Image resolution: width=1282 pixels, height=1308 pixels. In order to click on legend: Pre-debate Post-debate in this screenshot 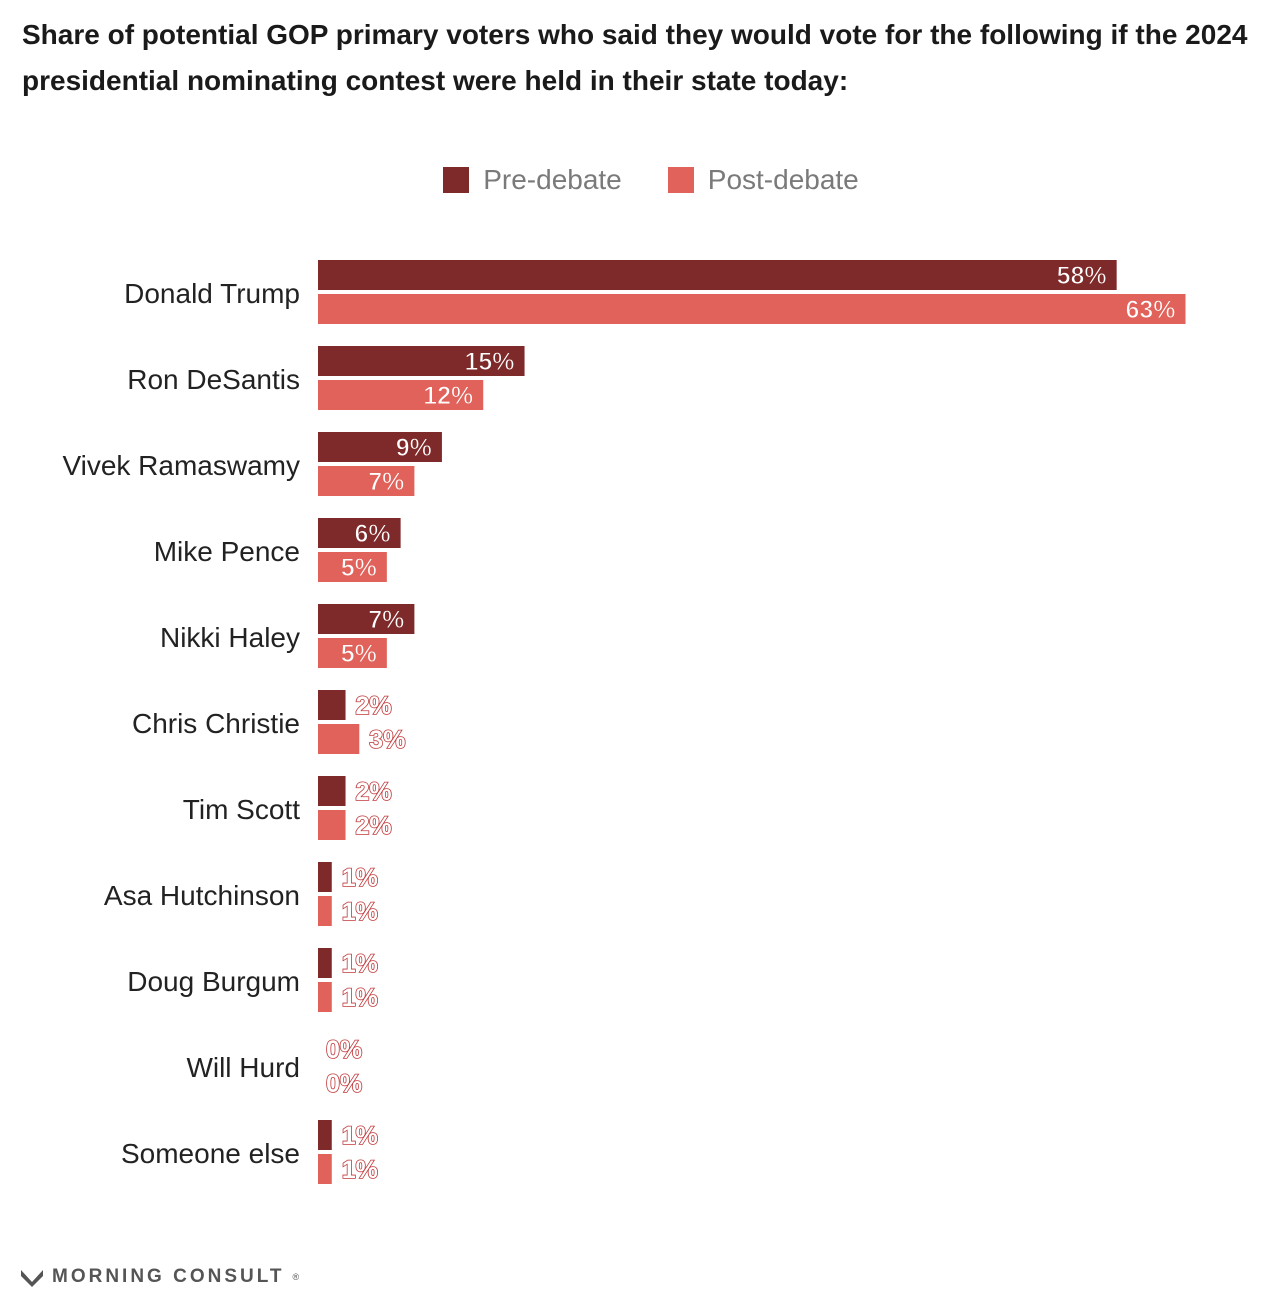, I will do `click(641, 180)`.